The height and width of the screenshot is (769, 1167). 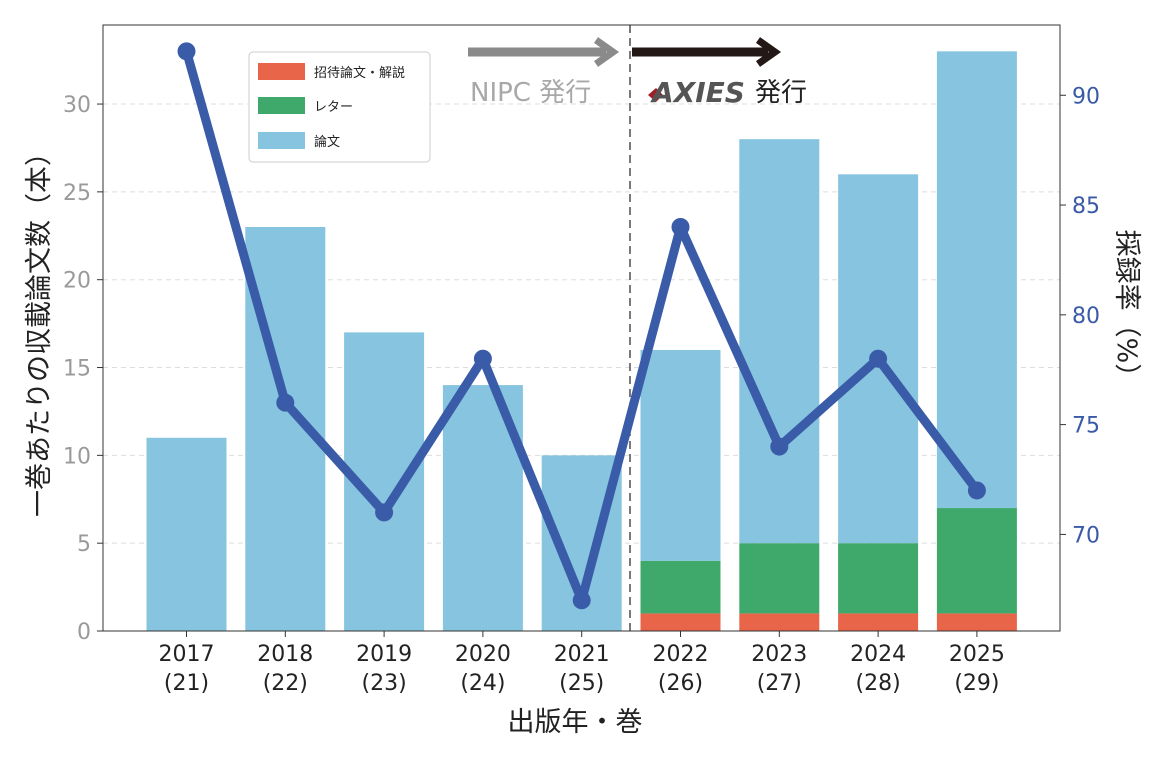 I want to click on y2-tick-label: 85, so click(x=1086, y=206).